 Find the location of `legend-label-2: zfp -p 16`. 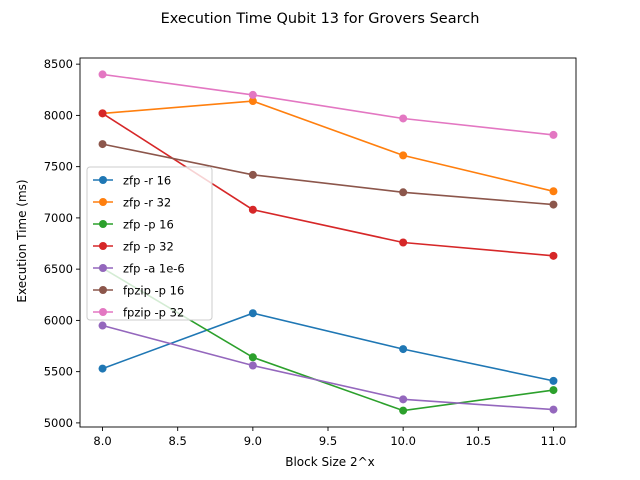

legend-label-2: zfp -p 16 is located at coordinates (148, 225).